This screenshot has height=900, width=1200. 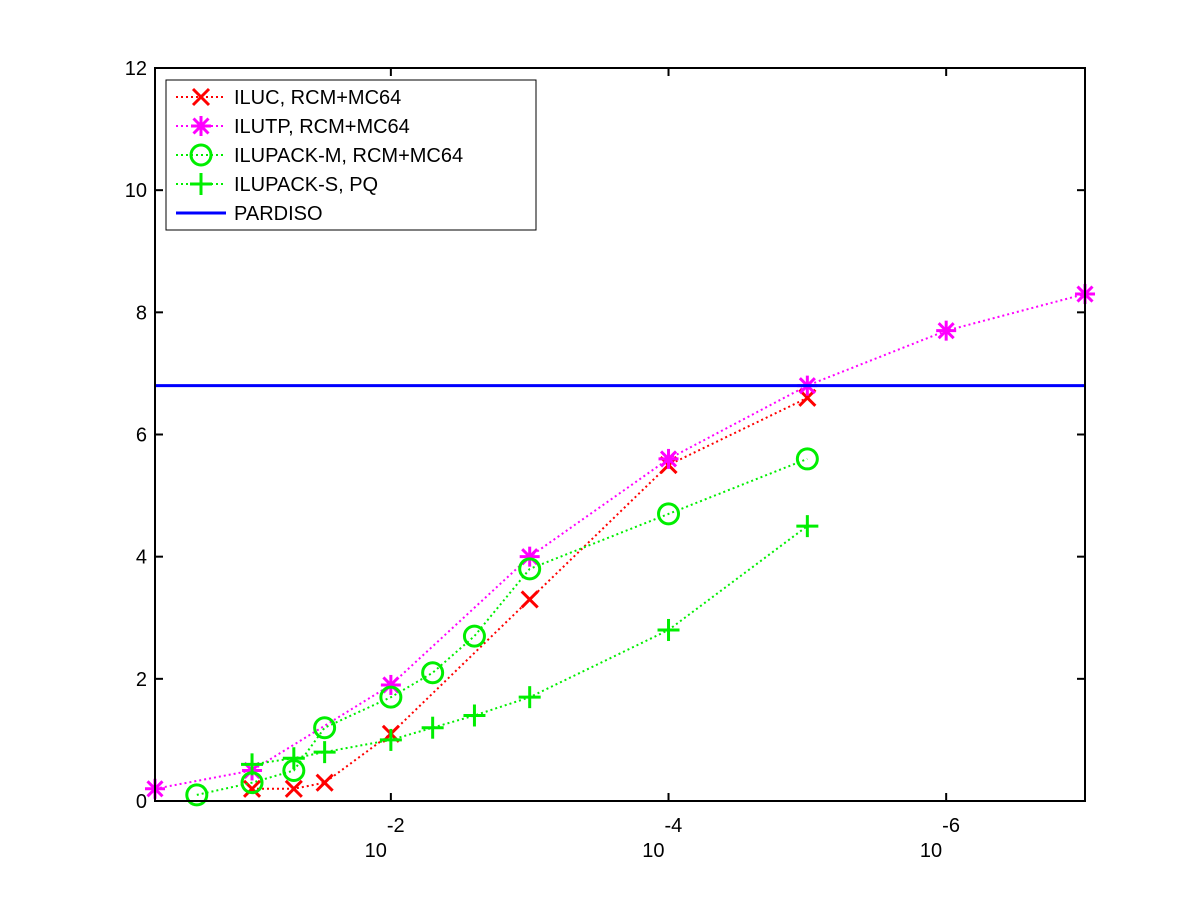 I want to click on legend-item: ILUC, RCM+MC64, so click(x=288, y=98).